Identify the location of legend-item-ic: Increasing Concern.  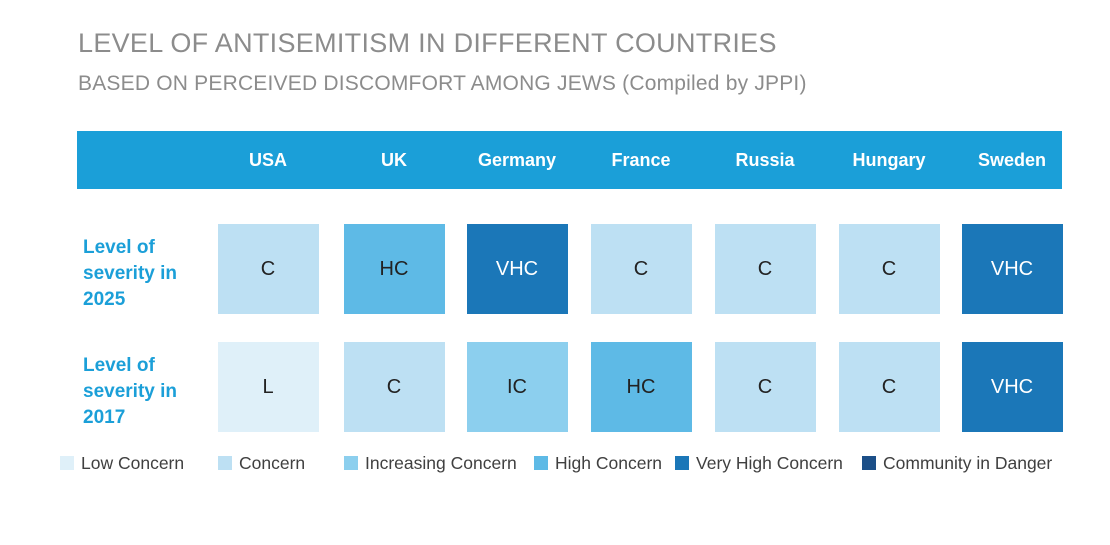
(430, 463).